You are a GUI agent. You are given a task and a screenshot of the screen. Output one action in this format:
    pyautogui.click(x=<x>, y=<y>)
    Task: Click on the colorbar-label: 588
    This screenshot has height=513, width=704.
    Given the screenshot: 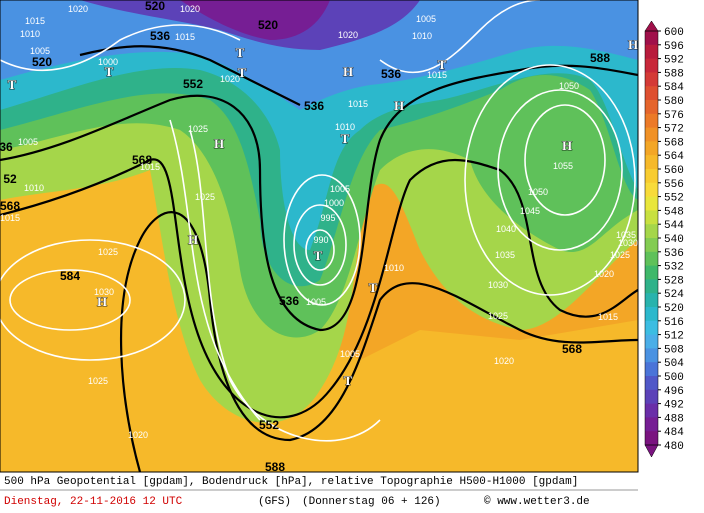 What is the action you would take?
    pyautogui.click(x=674, y=74)
    